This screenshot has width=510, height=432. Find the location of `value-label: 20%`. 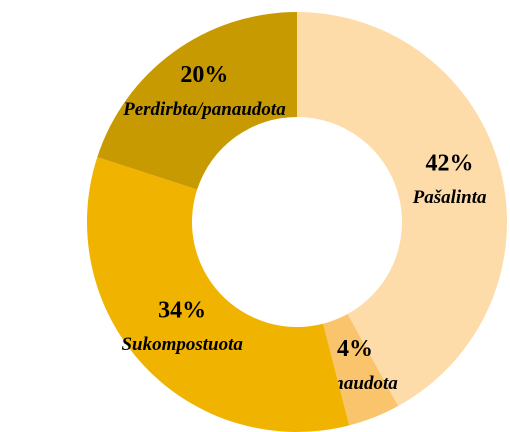

value-label: 20% is located at coordinates (204, 75).